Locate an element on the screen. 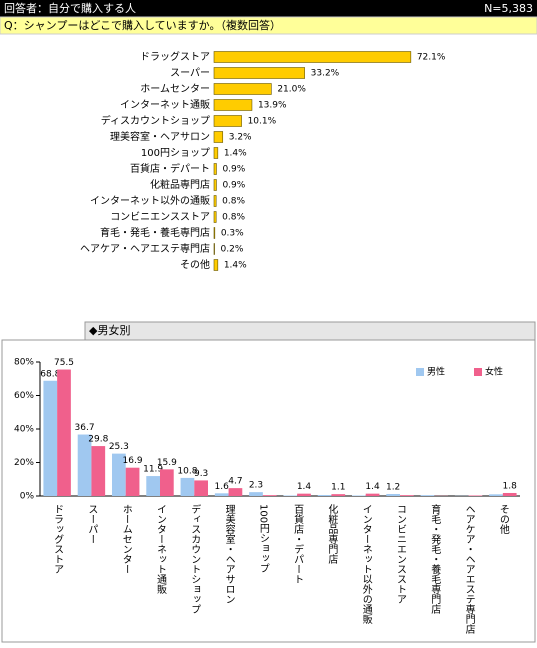  category-label: 百貨店・デパート is located at coordinates (170, 168).